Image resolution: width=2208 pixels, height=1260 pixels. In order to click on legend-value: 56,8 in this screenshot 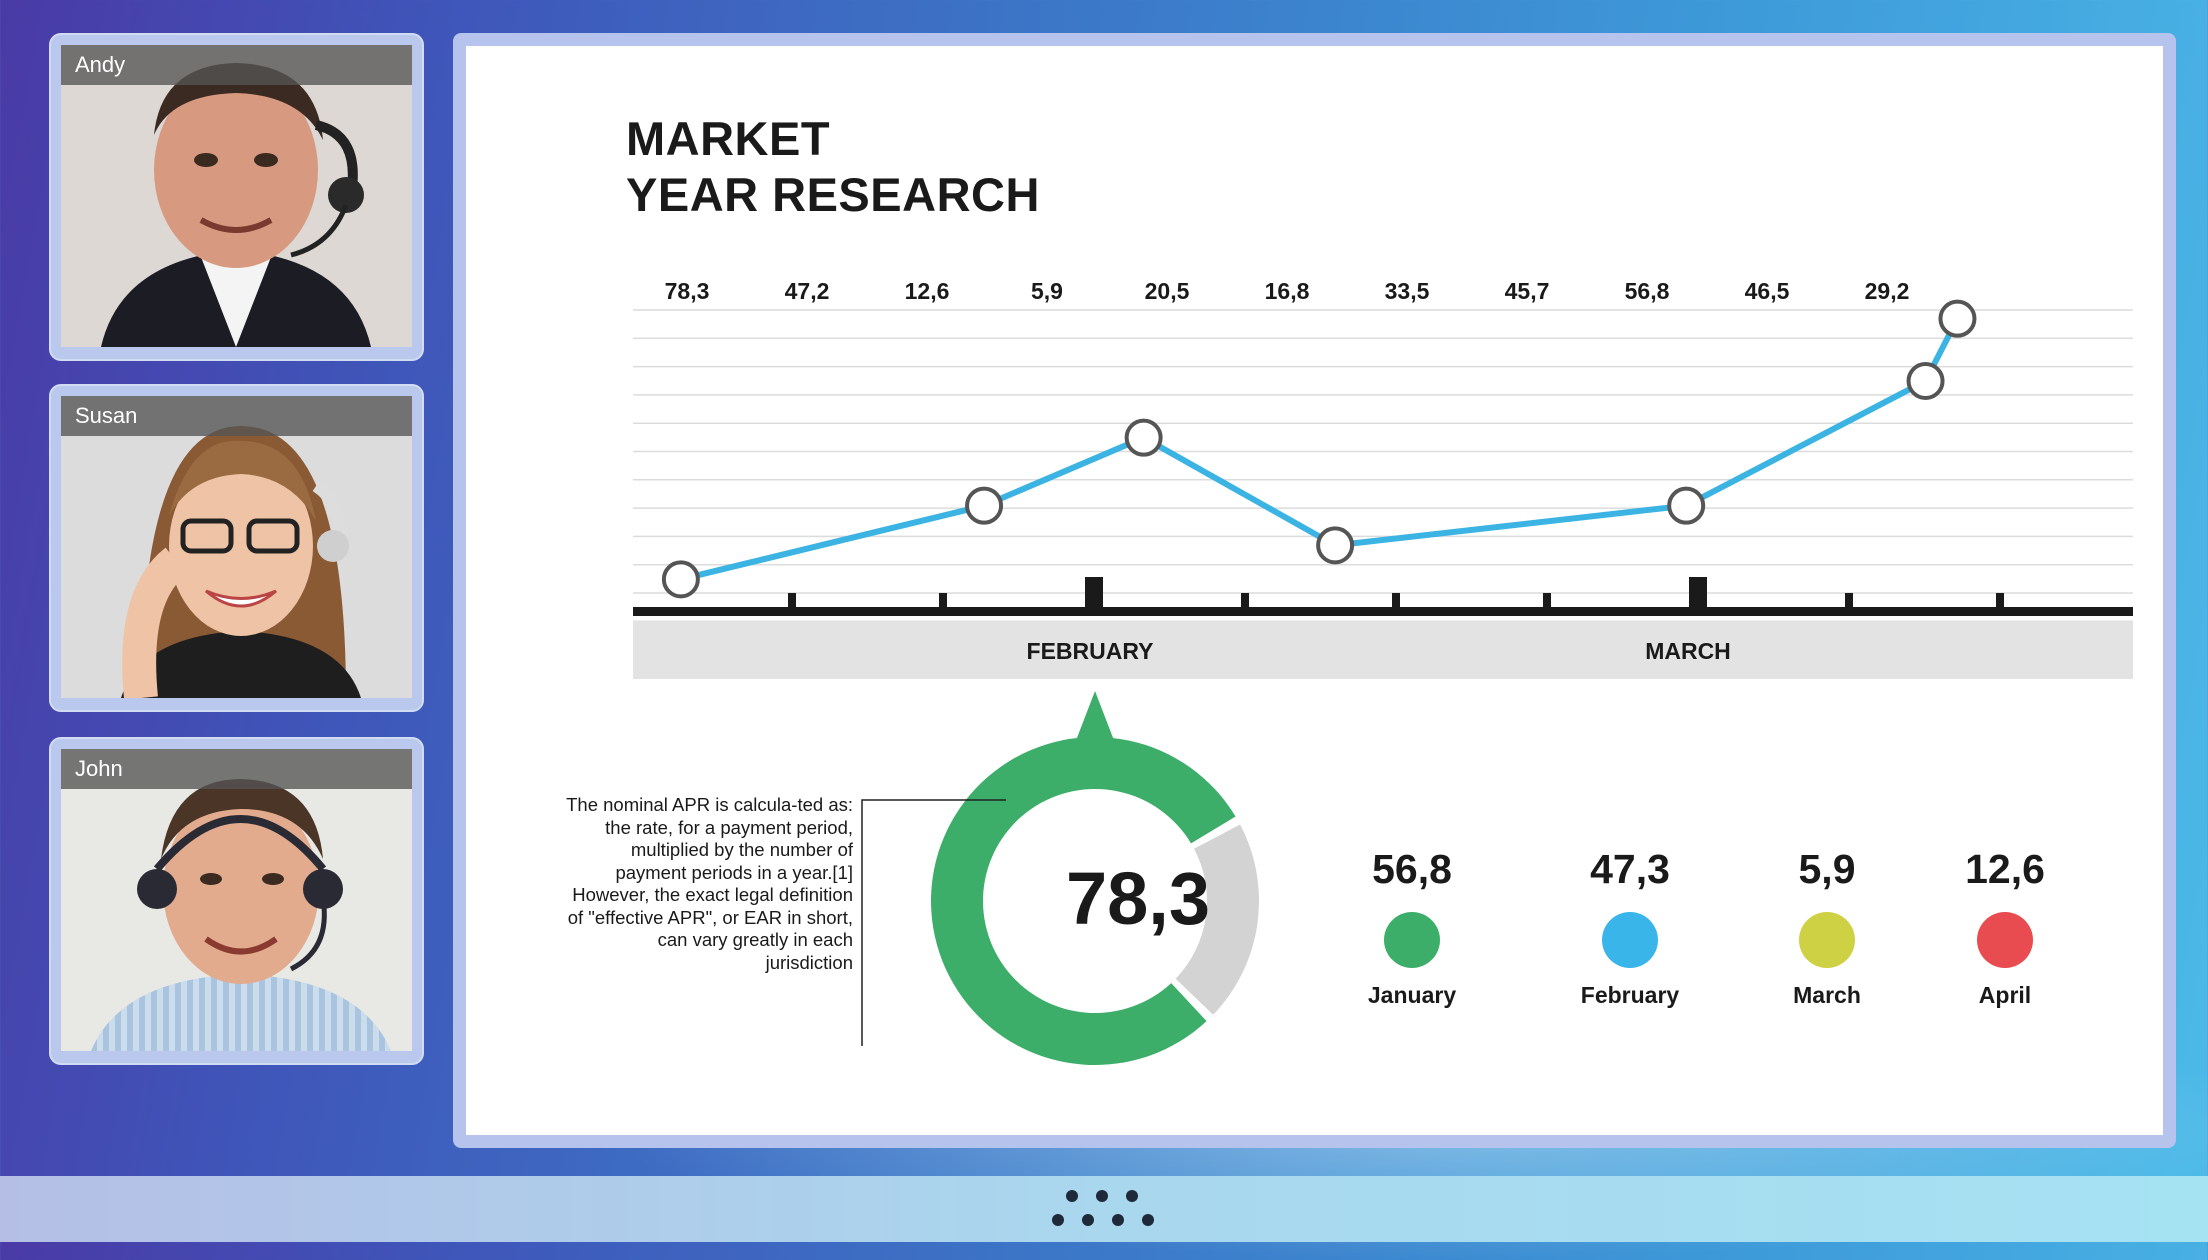, I will do `click(1412, 869)`.